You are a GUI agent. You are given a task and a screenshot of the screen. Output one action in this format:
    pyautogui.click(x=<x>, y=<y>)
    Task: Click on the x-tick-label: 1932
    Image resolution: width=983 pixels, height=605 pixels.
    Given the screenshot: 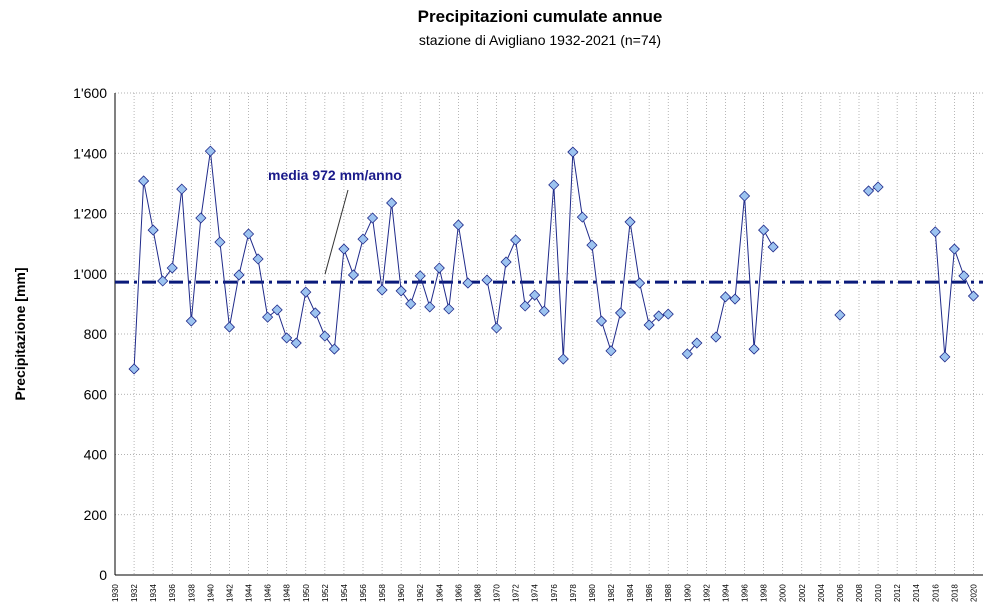 What is the action you would take?
    pyautogui.click(x=134, y=593)
    